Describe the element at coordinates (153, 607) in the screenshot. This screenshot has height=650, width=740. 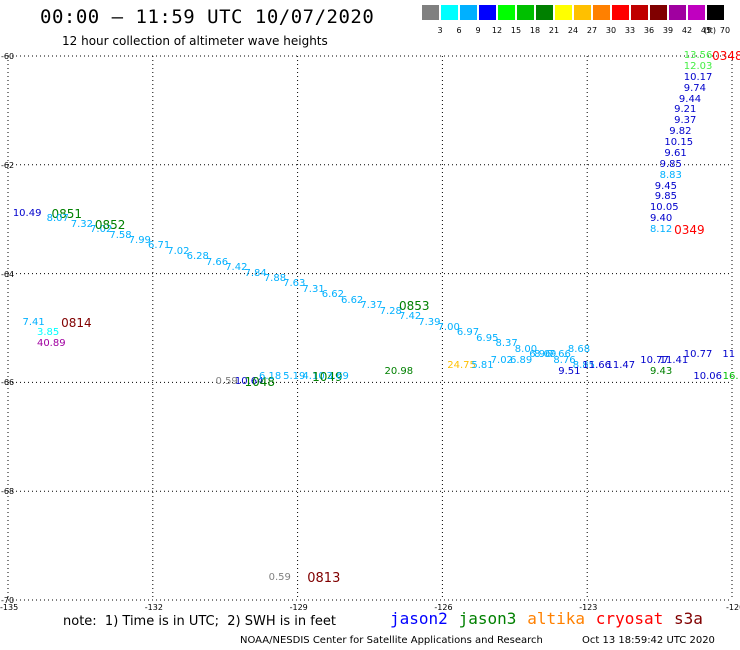
I see `lon-tick-label: -132` at that location.